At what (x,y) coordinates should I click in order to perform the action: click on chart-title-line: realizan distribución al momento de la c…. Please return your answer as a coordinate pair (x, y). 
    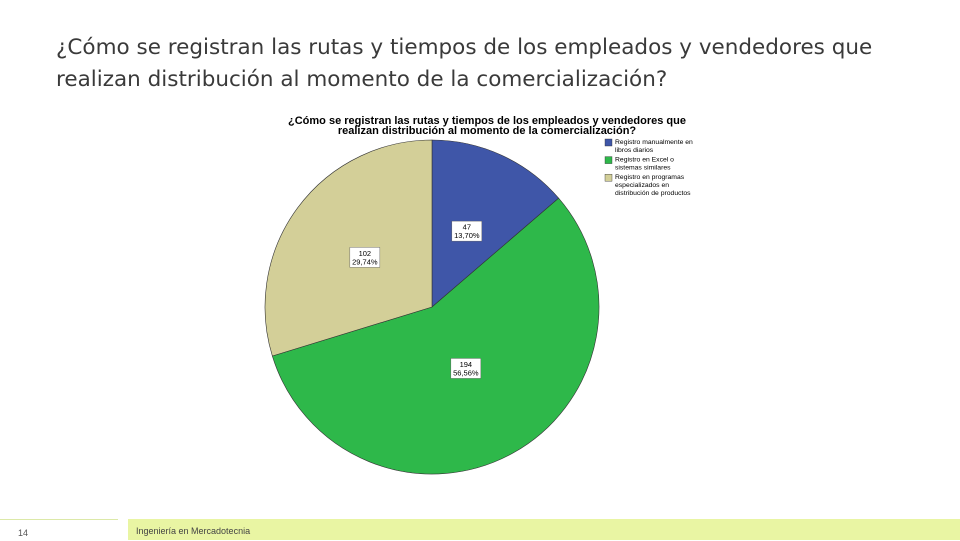
    Looking at the image, I should click on (487, 131).